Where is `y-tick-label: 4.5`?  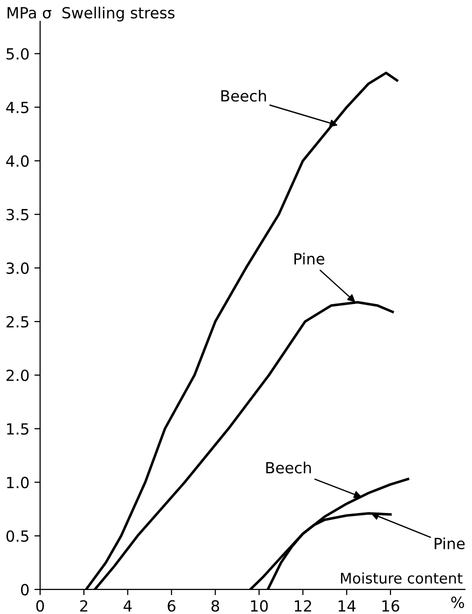 y-tick-label: 4.5 is located at coordinates (17, 108).